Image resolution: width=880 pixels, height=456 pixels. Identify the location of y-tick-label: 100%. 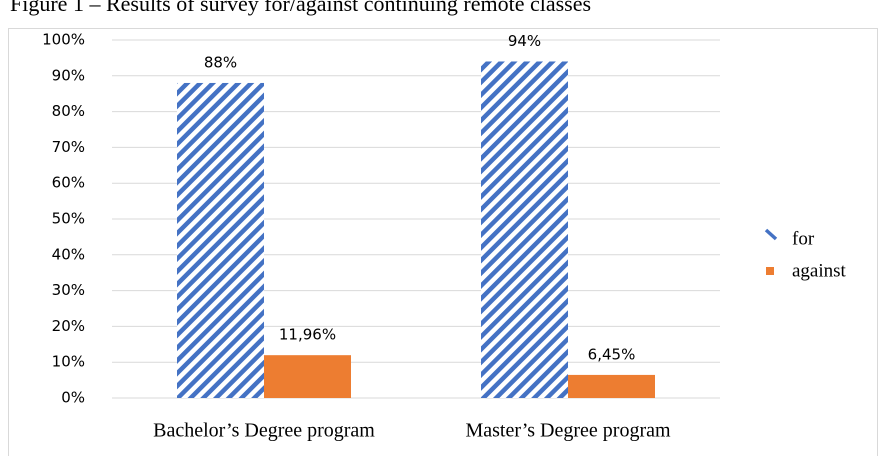
(63, 40).